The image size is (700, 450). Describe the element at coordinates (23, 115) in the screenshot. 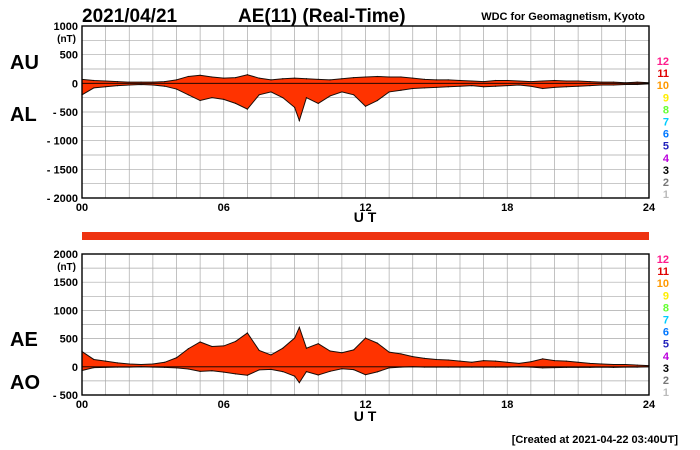

I see `al-label: AL` at that location.